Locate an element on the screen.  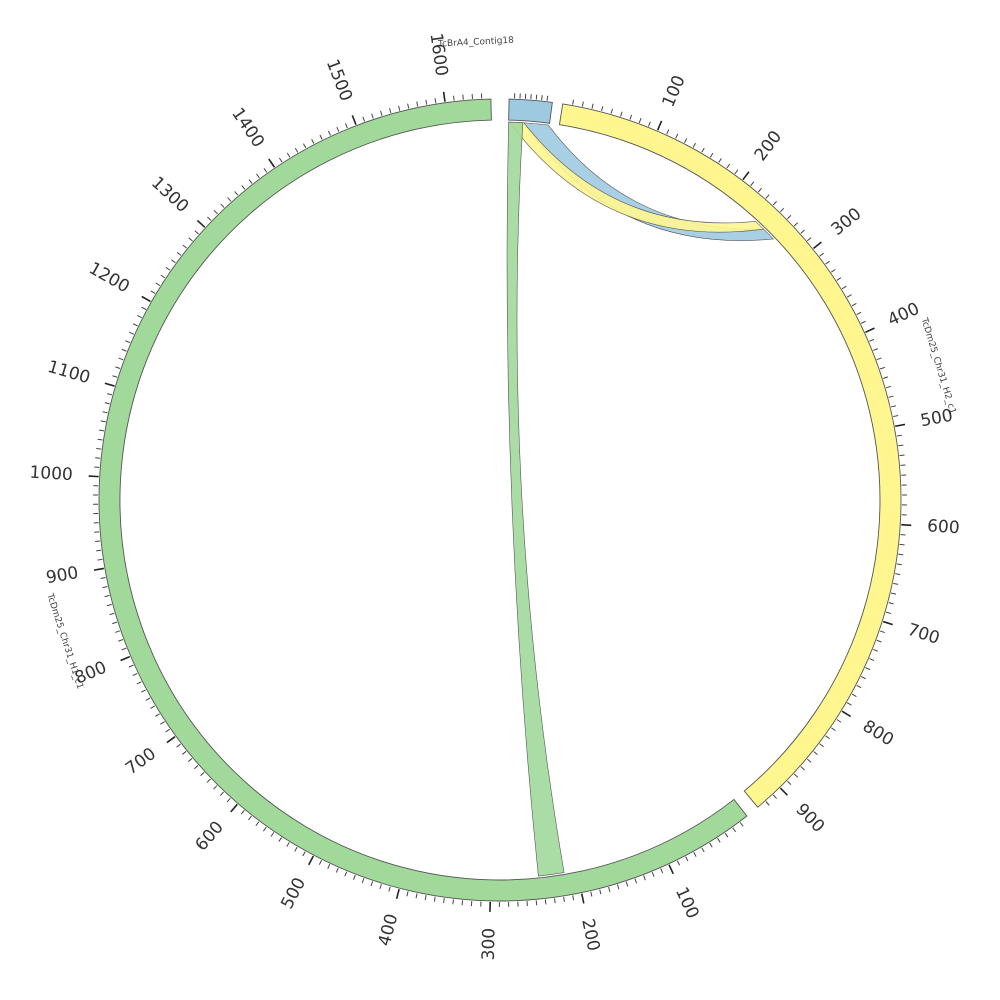
tick-label: 300 is located at coordinates (847, 222).